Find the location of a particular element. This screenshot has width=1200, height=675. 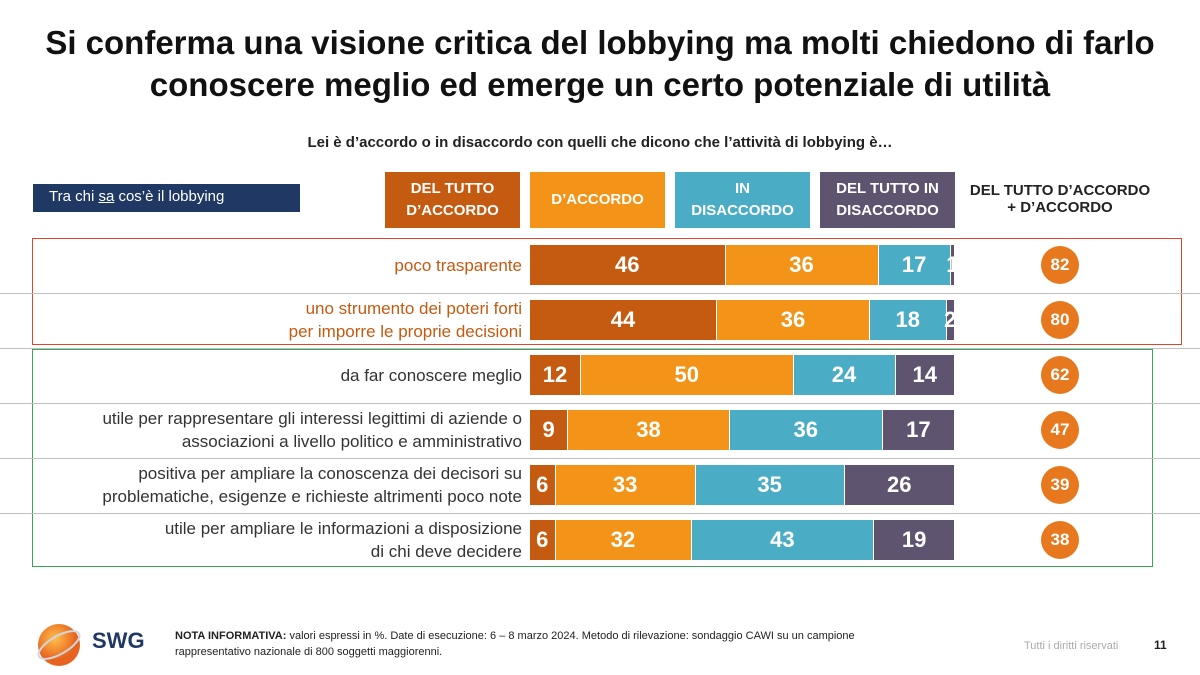

value-label: 2 is located at coordinates (950, 319).